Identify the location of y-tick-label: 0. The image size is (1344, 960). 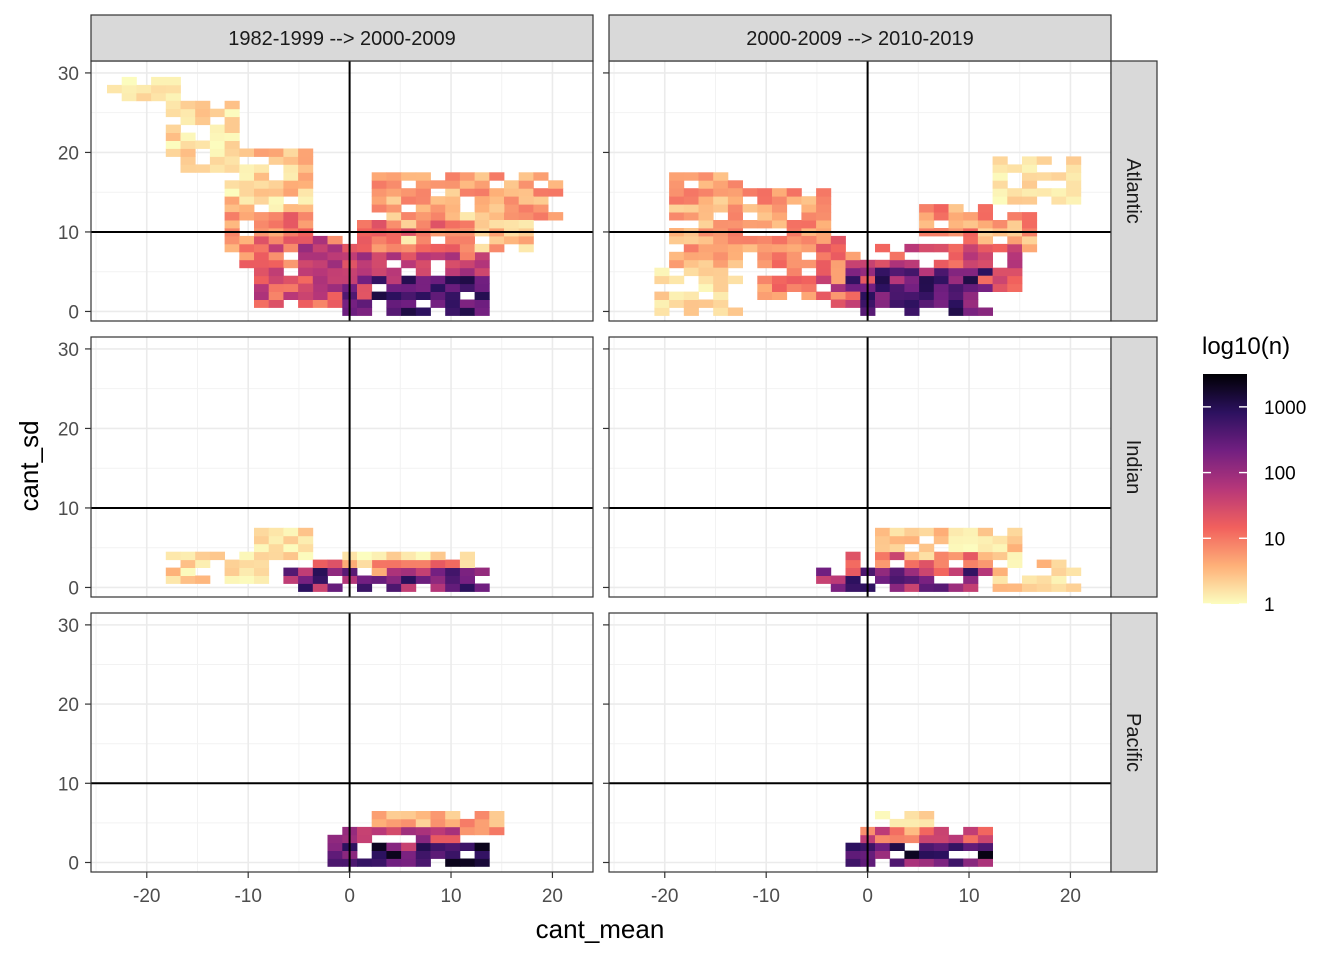
(73, 312).